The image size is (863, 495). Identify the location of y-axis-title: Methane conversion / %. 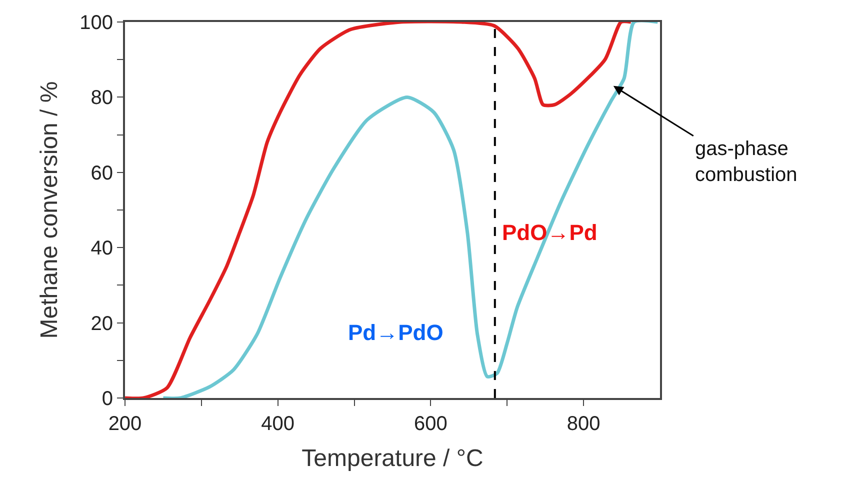
(50, 210).